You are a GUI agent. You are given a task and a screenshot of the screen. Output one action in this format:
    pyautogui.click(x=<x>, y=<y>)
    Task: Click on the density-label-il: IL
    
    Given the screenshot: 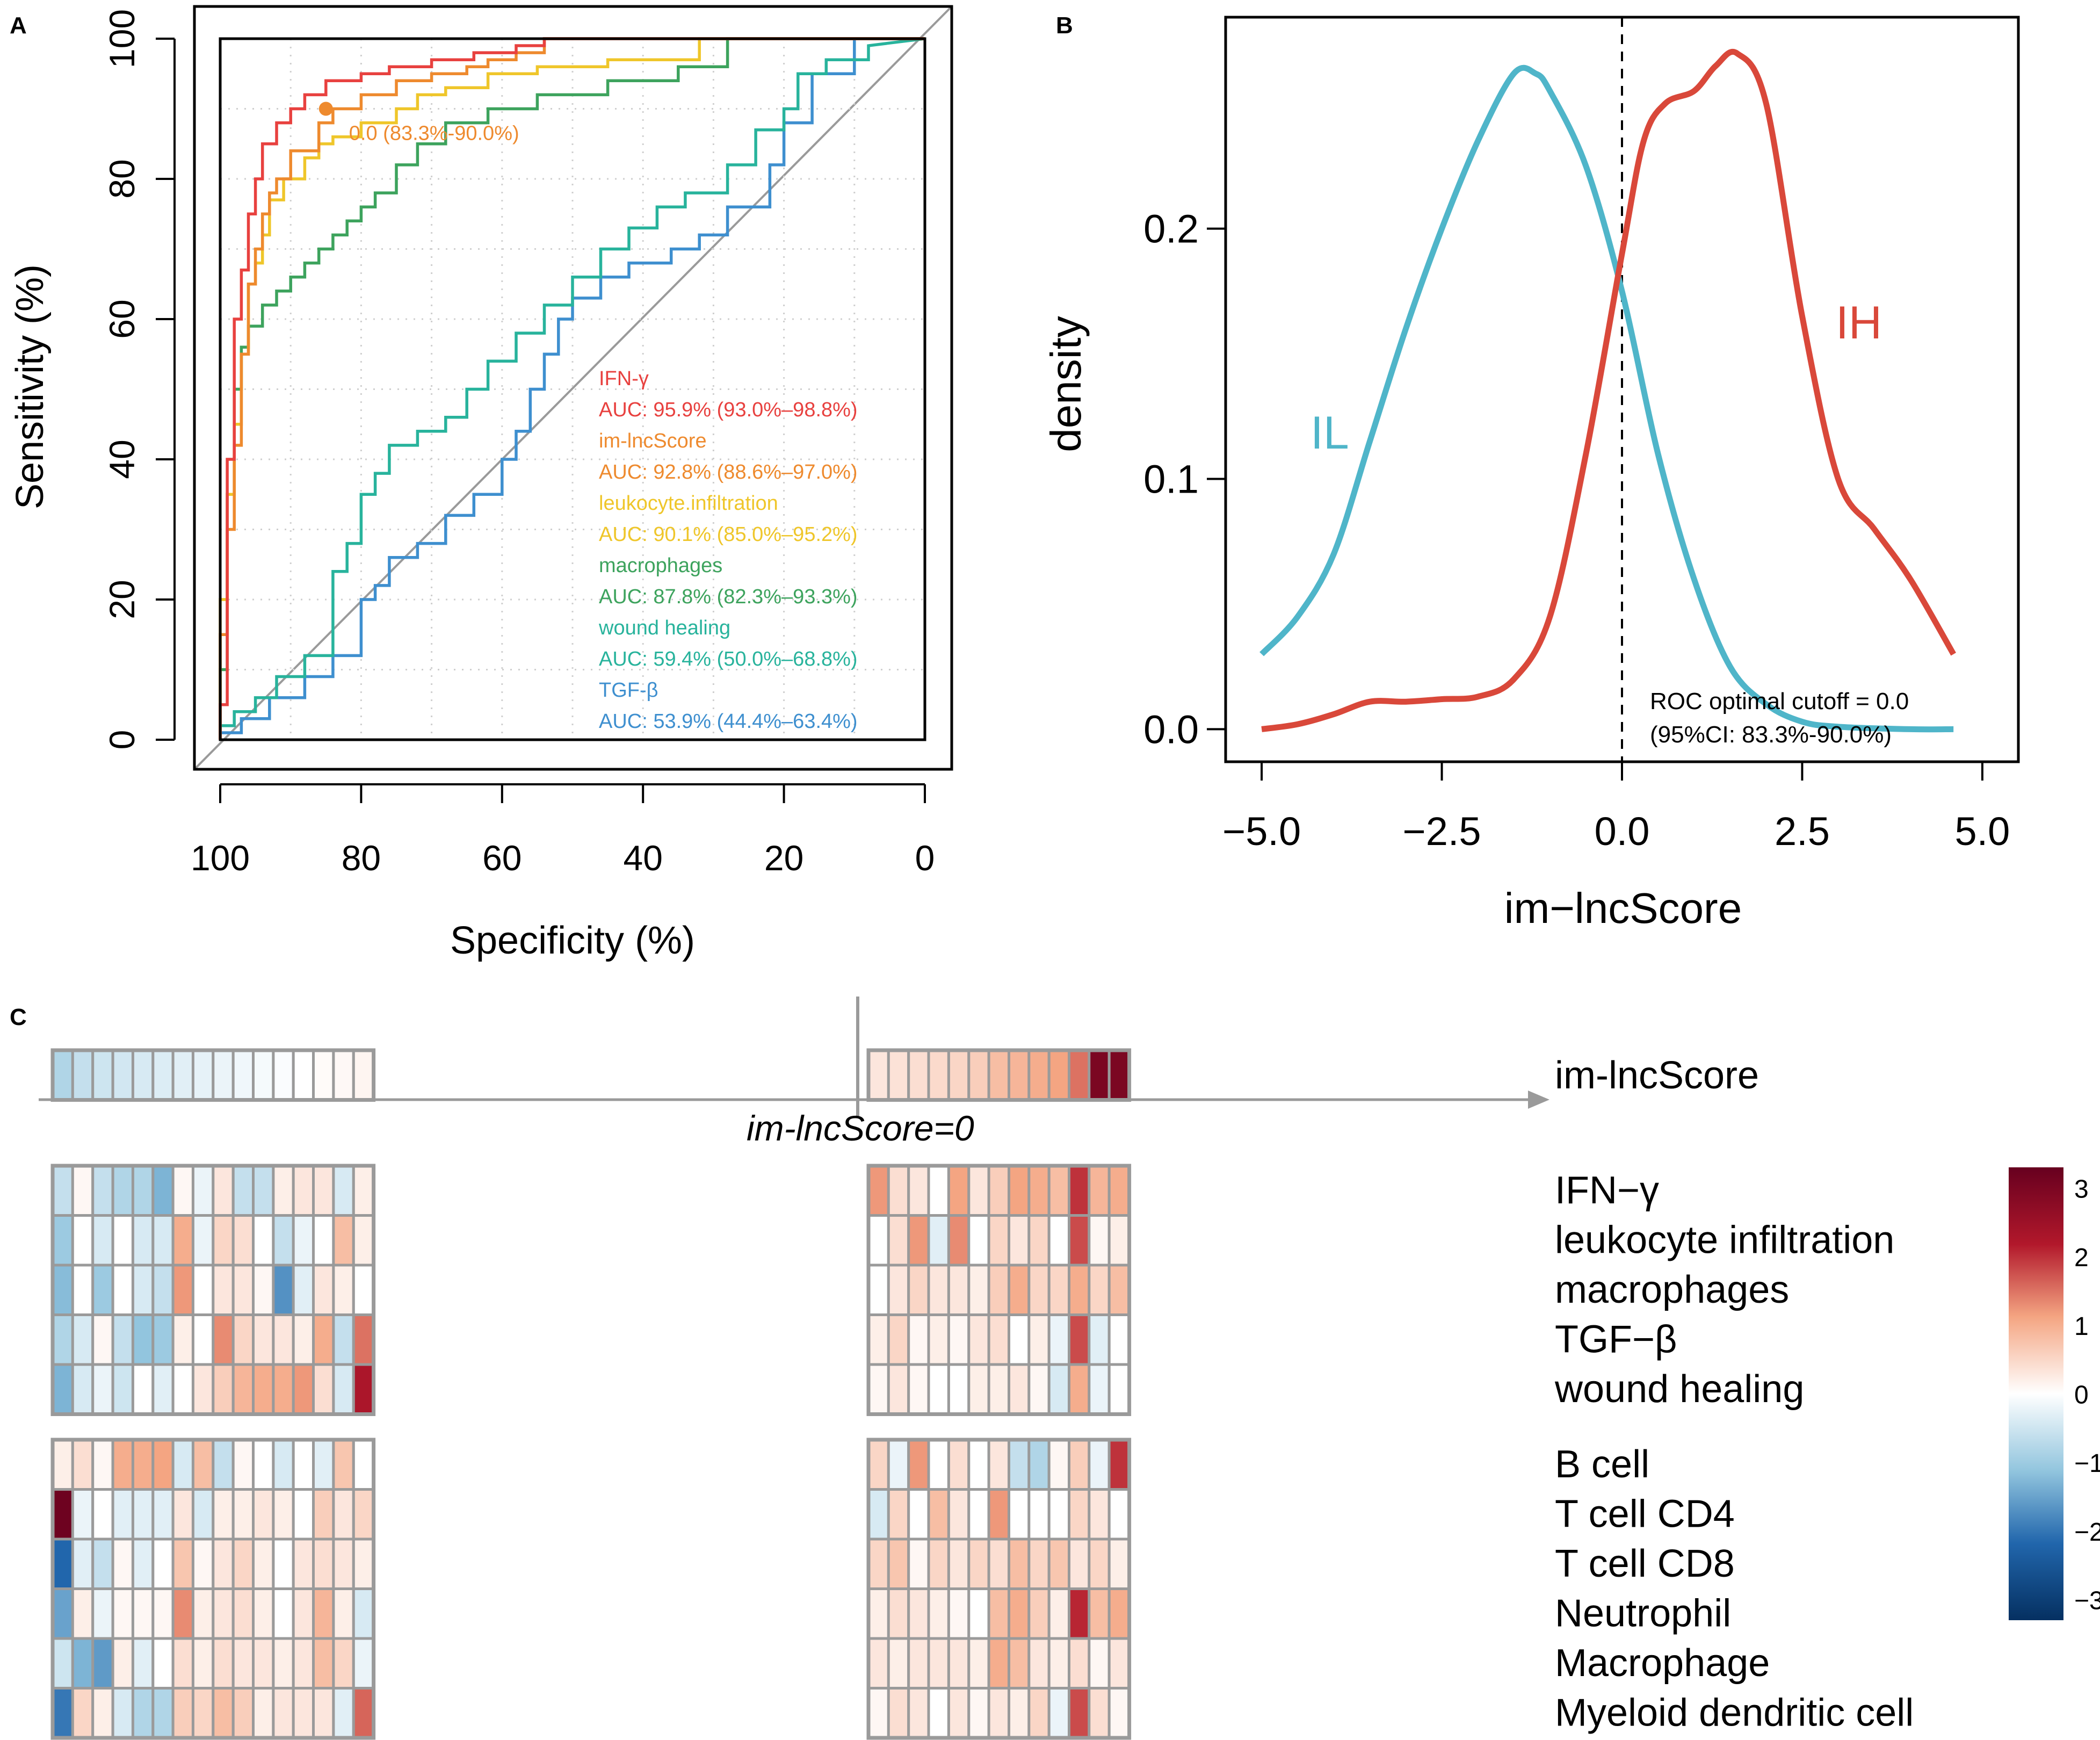 What is the action you would take?
    pyautogui.click(x=1329, y=433)
    